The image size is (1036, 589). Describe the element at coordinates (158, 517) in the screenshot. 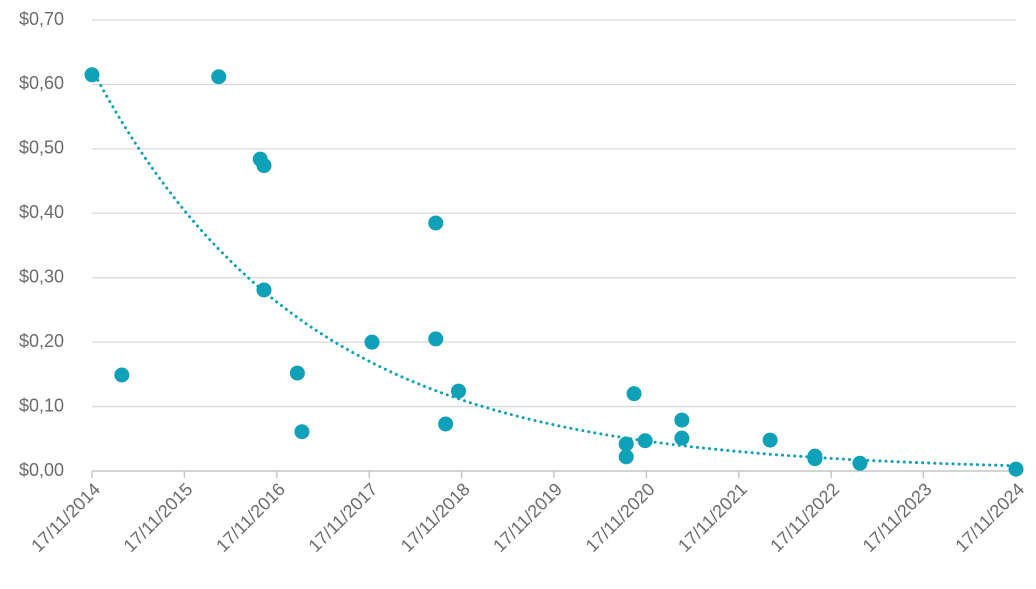

I see `x-tick-label: 17/11/2015` at that location.